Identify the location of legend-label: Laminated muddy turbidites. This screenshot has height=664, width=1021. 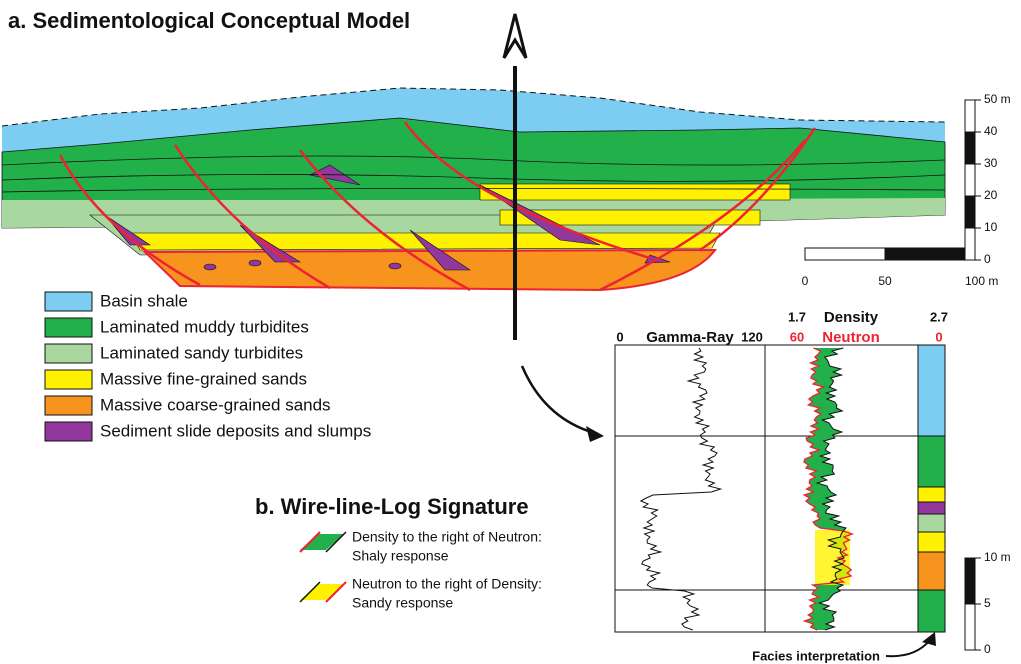
(204, 326).